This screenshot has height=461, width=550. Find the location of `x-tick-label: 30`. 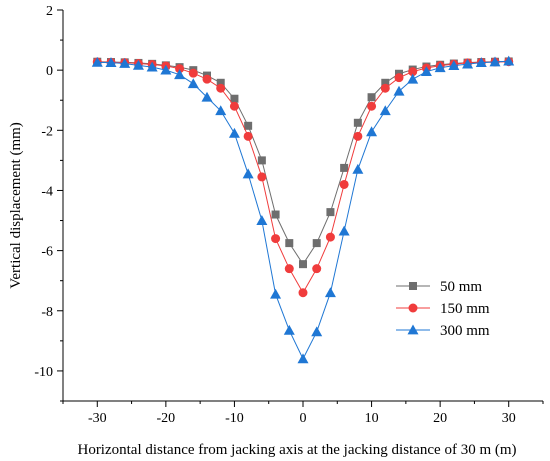

x-tick-label: 30 is located at coordinates (509, 418).